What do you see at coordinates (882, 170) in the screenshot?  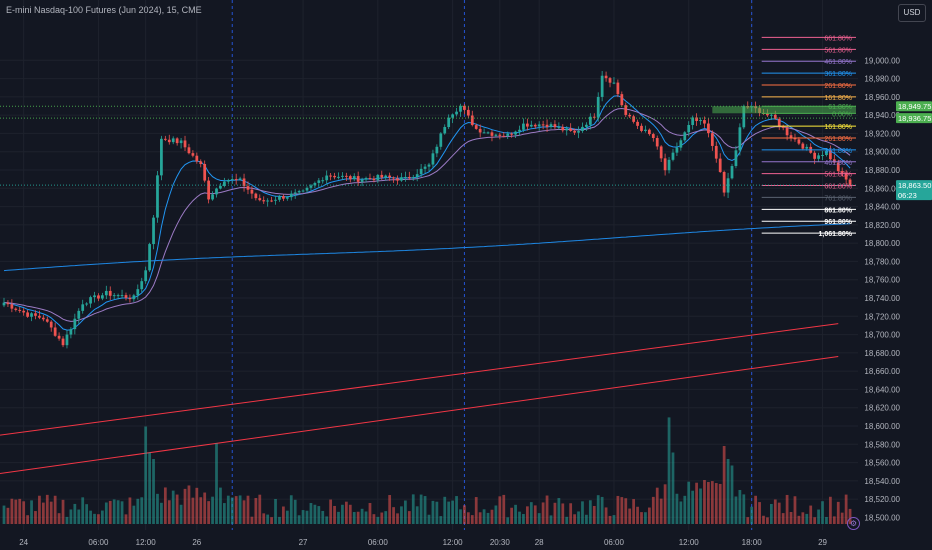 I see `price-tick-label: 18,880.00` at bounding box center [882, 170].